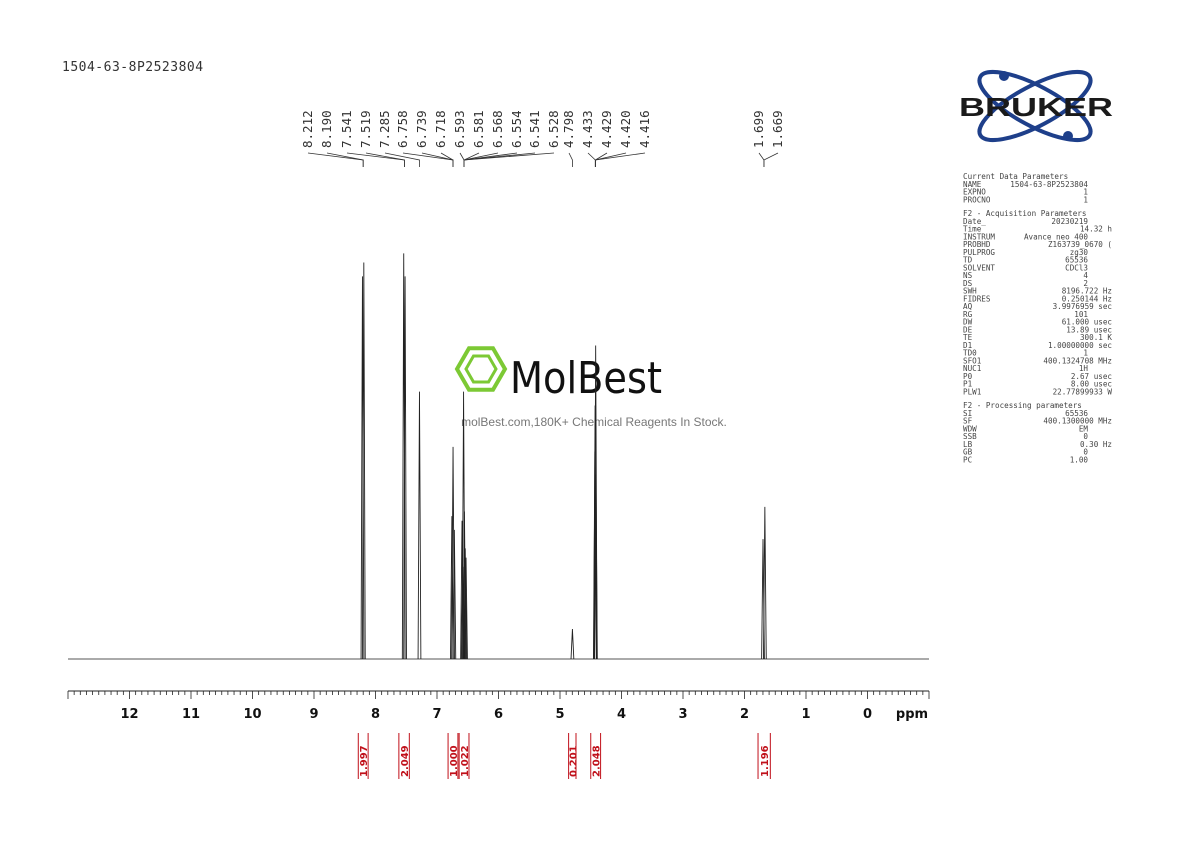 The width and height of the screenshot is (1190, 842). Describe the element at coordinates (912, 714) in the screenshot. I see `x-axis-unit-label: ppm` at that location.